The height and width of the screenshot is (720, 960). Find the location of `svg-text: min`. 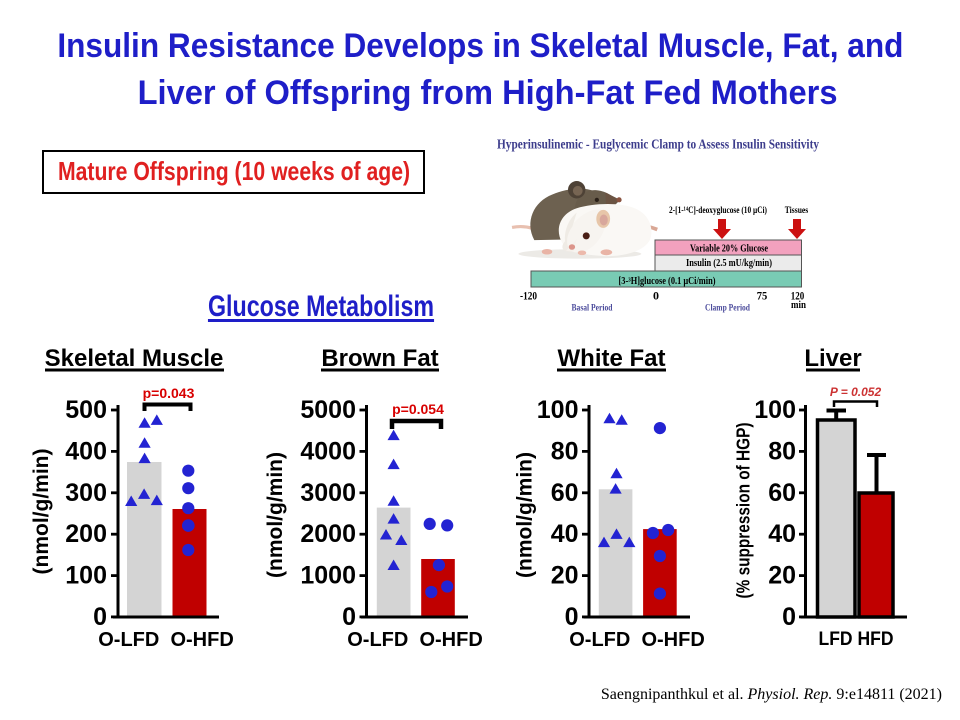

svg-text: min is located at coordinates (798, 305).